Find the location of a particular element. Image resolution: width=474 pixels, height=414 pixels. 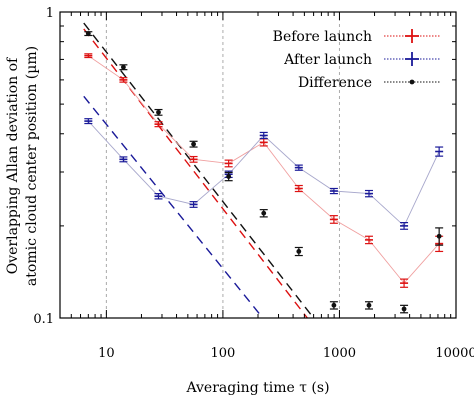

legend-label: Before launch is located at coordinates (322, 37).